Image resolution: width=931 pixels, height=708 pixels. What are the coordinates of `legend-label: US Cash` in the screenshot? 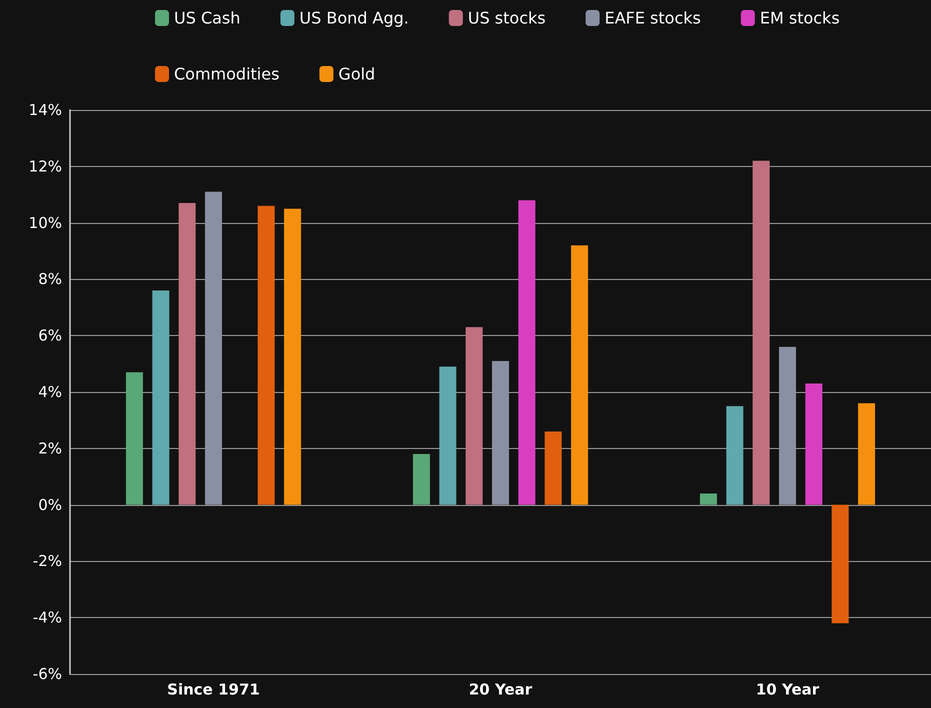 It's located at (207, 18).